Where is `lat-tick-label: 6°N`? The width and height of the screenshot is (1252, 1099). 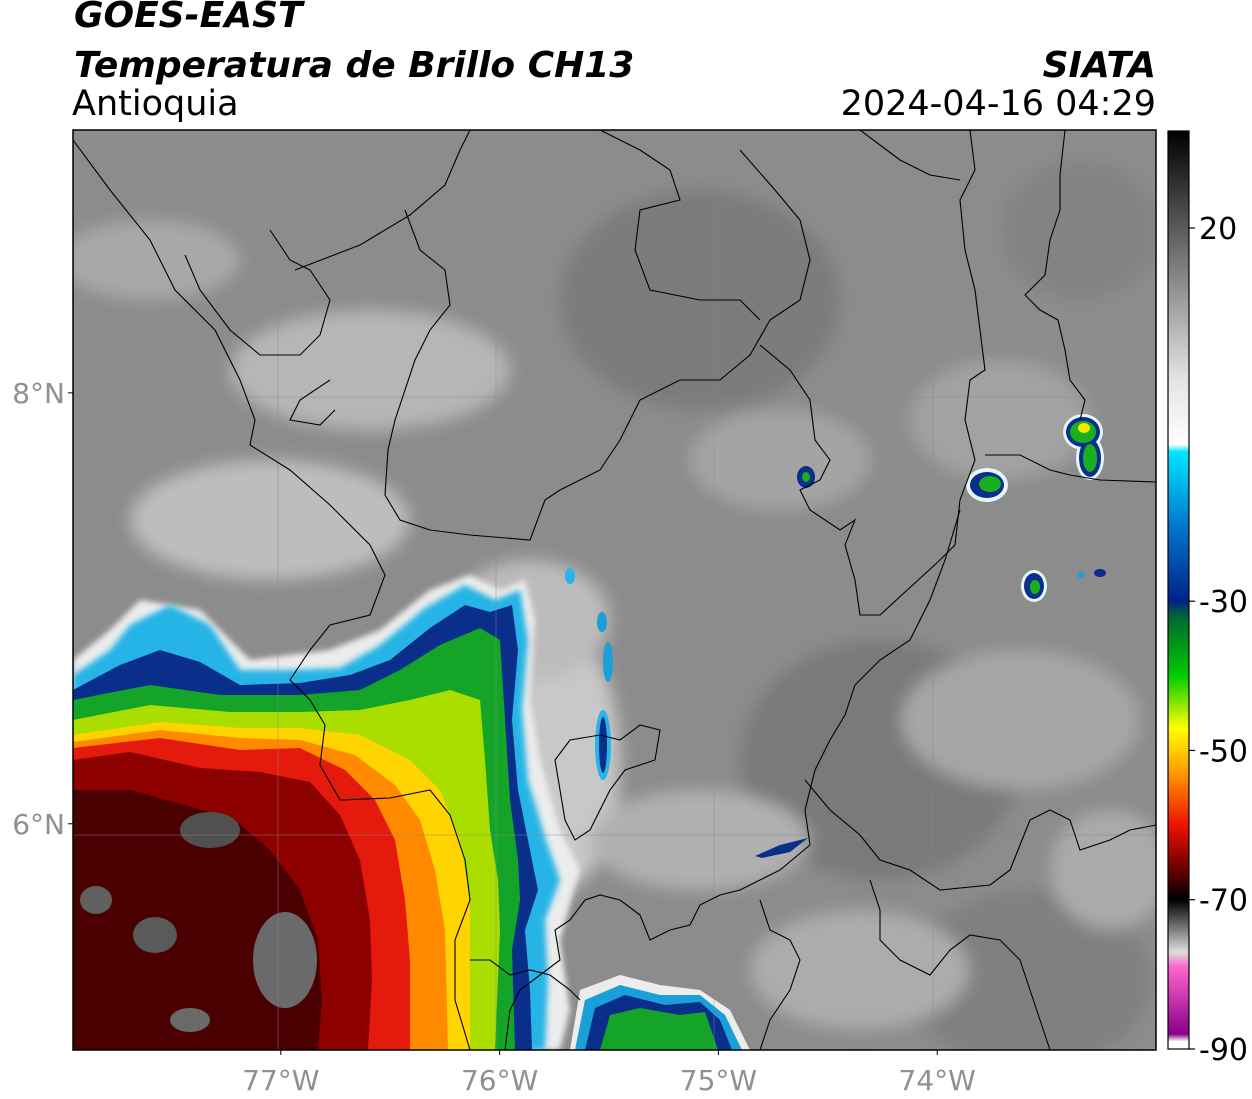
lat-tick-label: 6°N is located at coordinates (38, 824).